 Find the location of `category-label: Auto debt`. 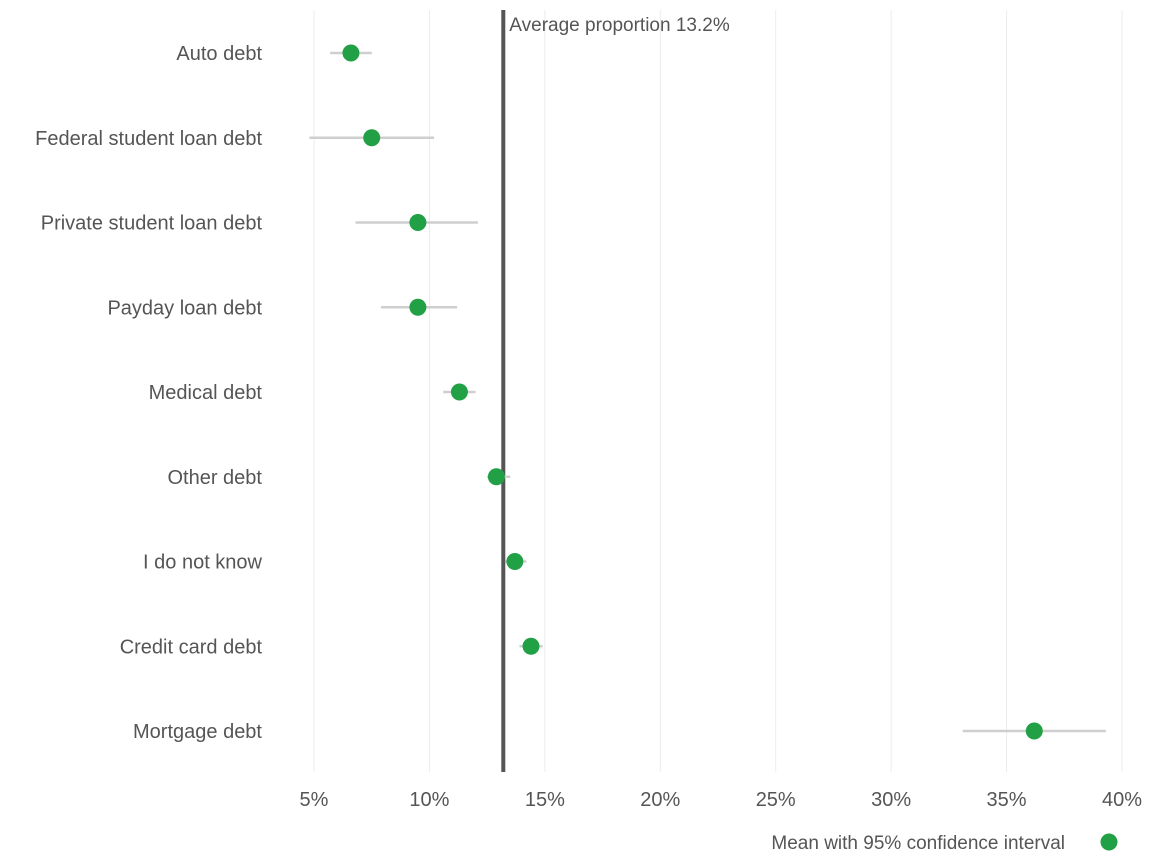

category-label: Auto debt is located at coordinates (219, 54).